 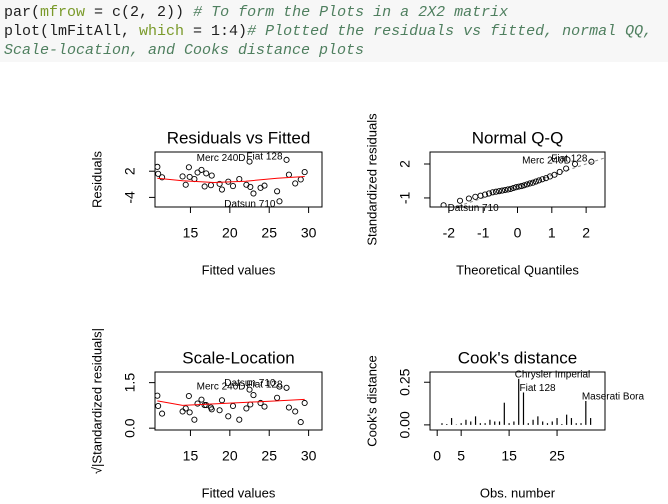 I want to click on y-axis-label: Standardized residuals, so click(x=371, y=179).